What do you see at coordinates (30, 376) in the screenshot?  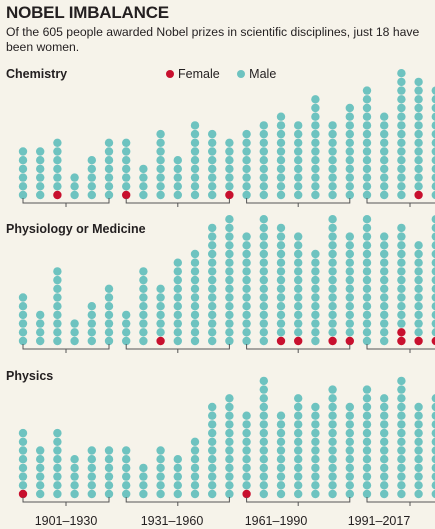 I see `panel-label-physics: Physics` at bounding box center [30, 376].